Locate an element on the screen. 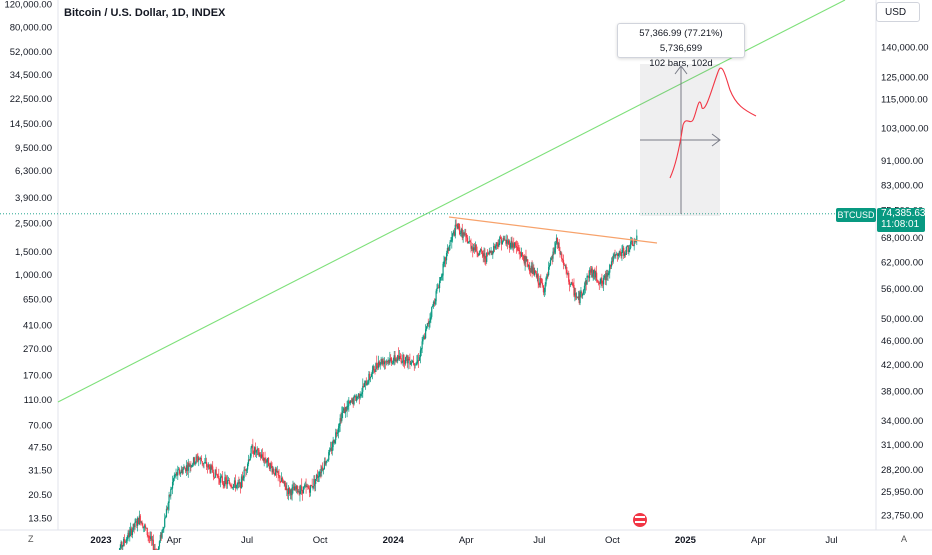 This screenshot has width=932, height=555. auto-scale-button: A is located at coordinates (904, 539).